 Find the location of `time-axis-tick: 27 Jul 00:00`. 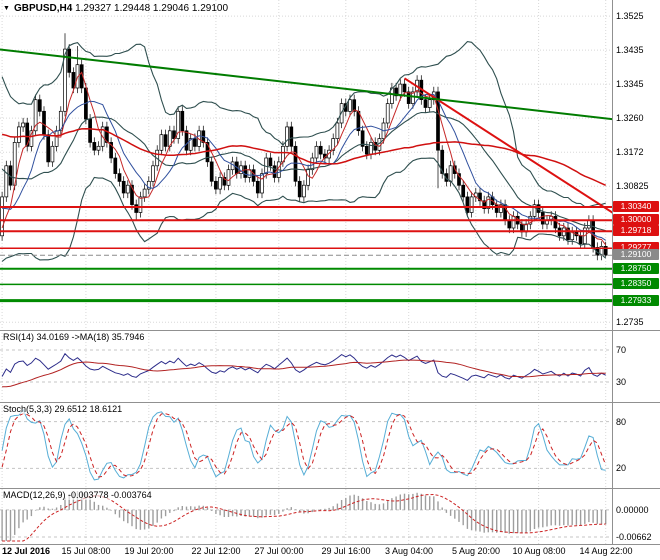

time-axis-tick: 27 Jul 00:00 is located at coordinates (279, 551).